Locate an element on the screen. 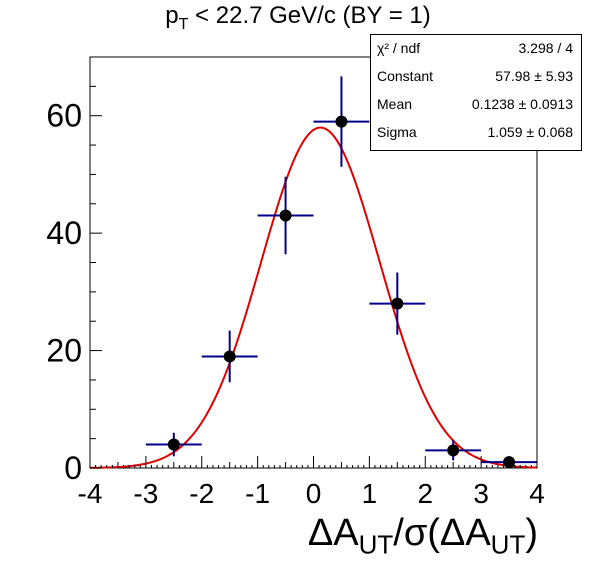 The height and width of the screenshot is (572, 596). y-tick-label: 20 is located at coordinates (64, 351).